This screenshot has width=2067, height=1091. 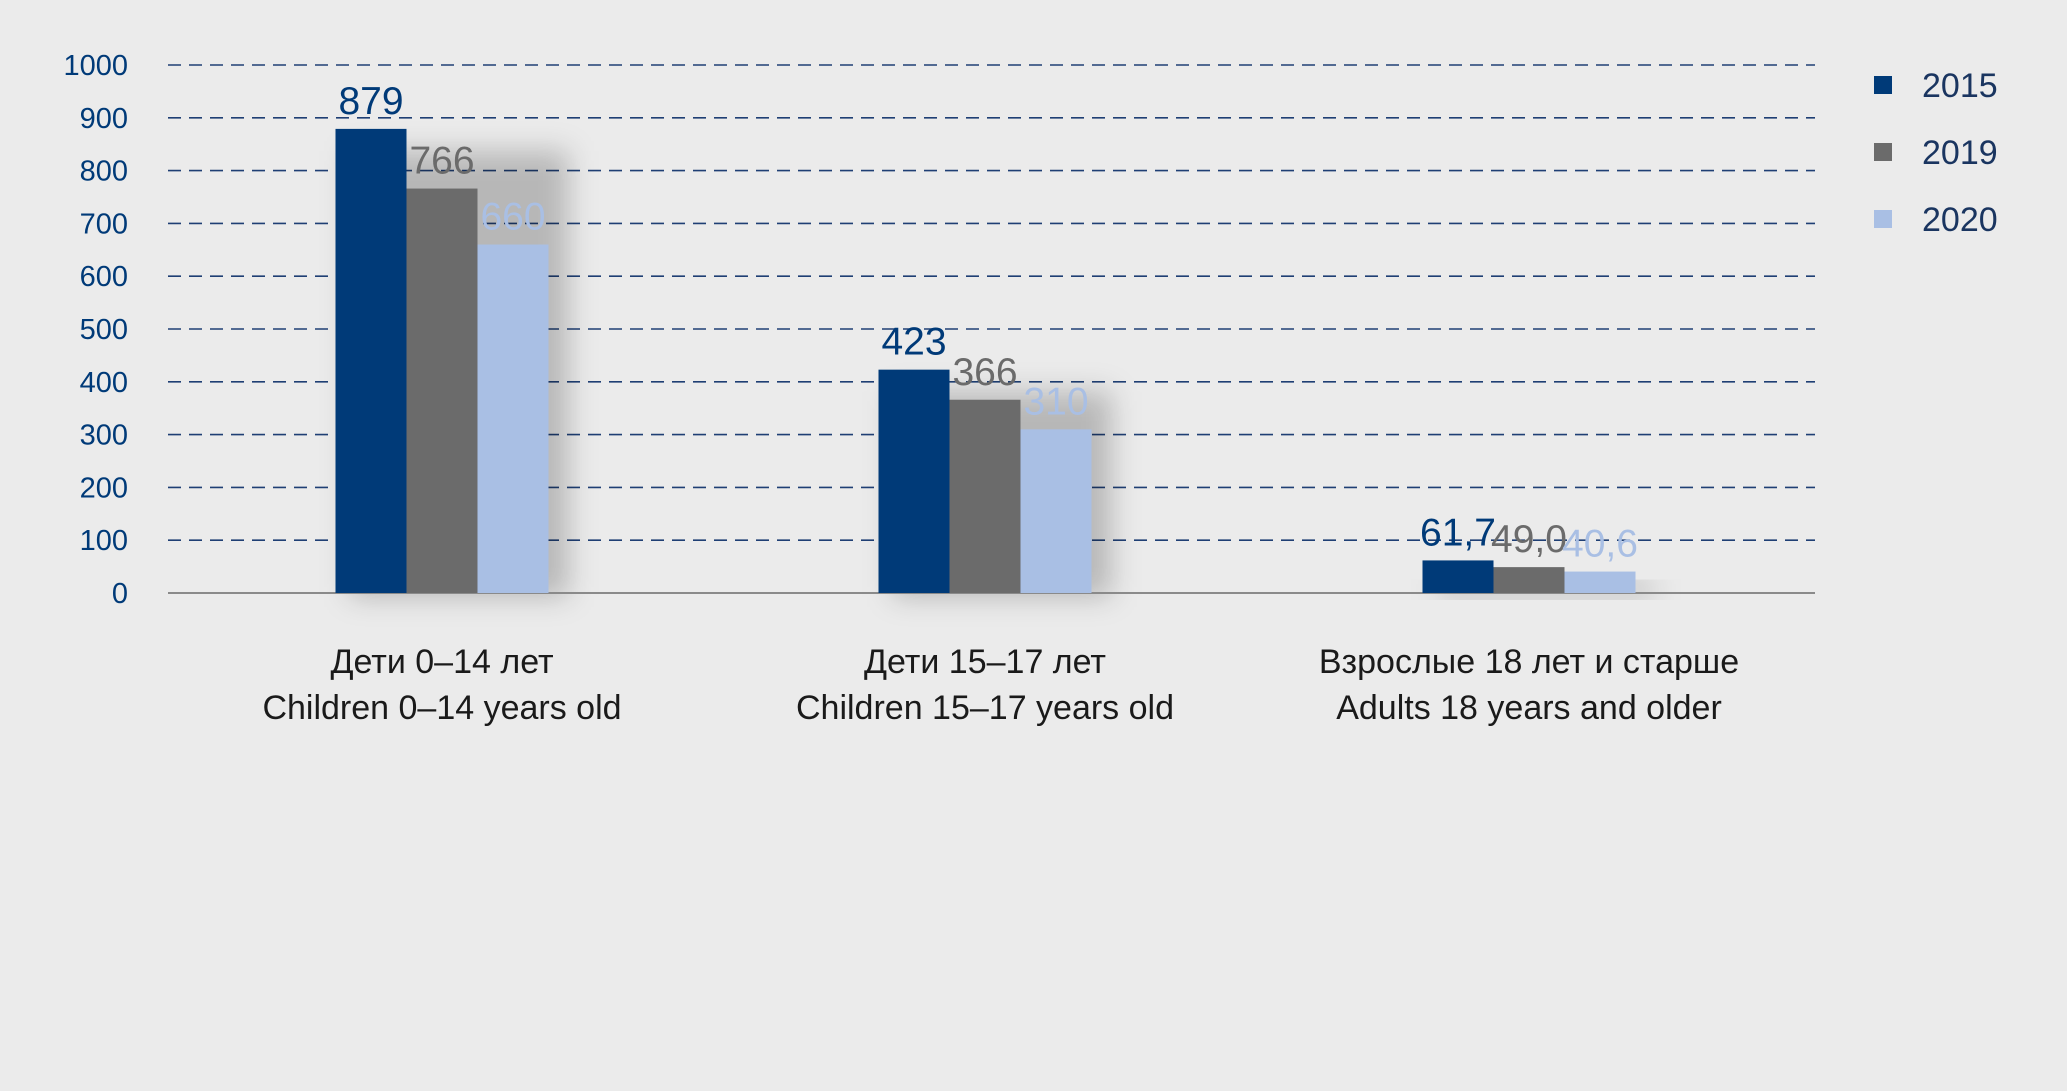 What do you see at coordinates (1529, 662) in the screenshot?
I see `category-label: Взрослые 18 лет и старше` at bounding box center [1529, 662].